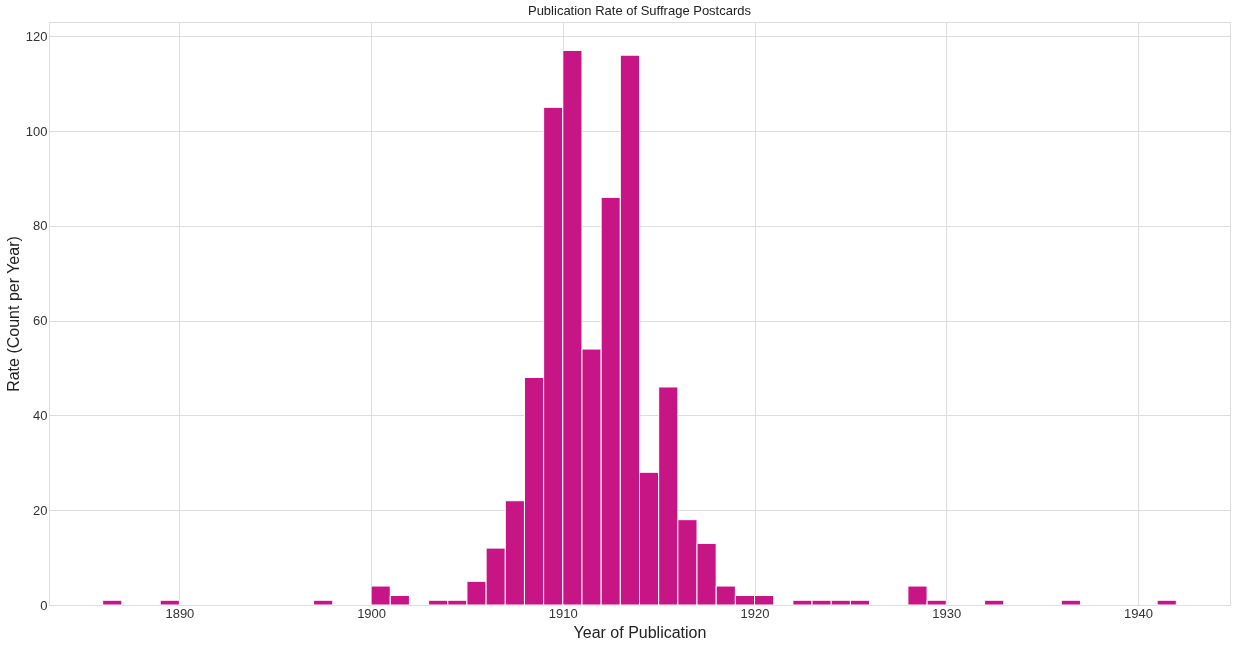 The image size is (1243, 650). I want to click on y-tick-label: 80, so click(40, 226).